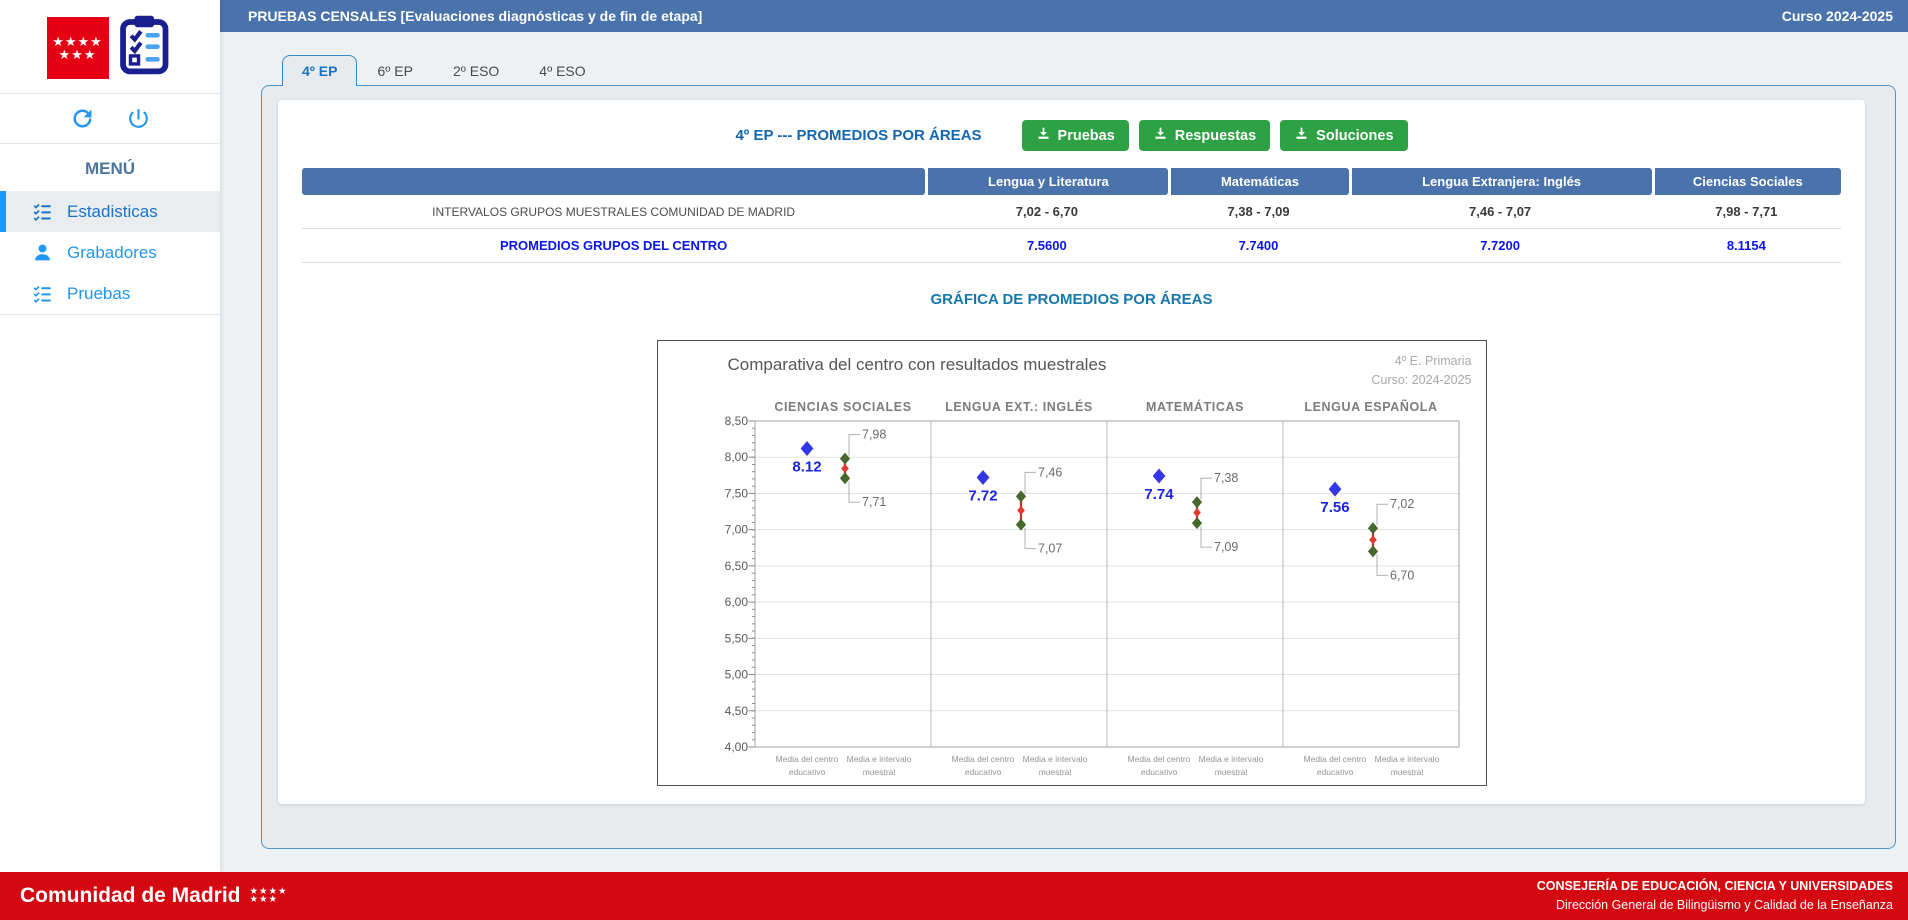 This screenshot has width=1908, height=920. Describe the element at coordinates (844, 458) in the screenshot. I see `interval-high-point` at that location.